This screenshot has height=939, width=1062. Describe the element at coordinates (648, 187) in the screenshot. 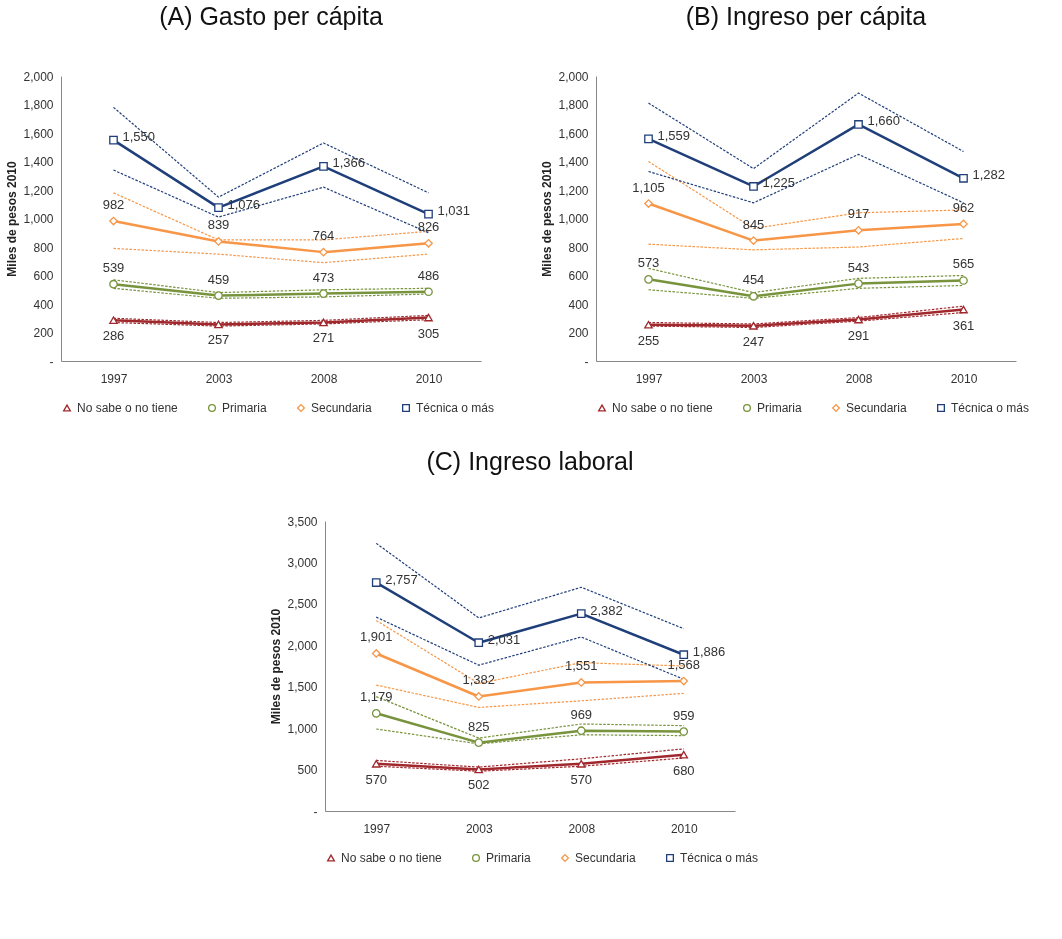

I see `data-label: 1,105` at that location.